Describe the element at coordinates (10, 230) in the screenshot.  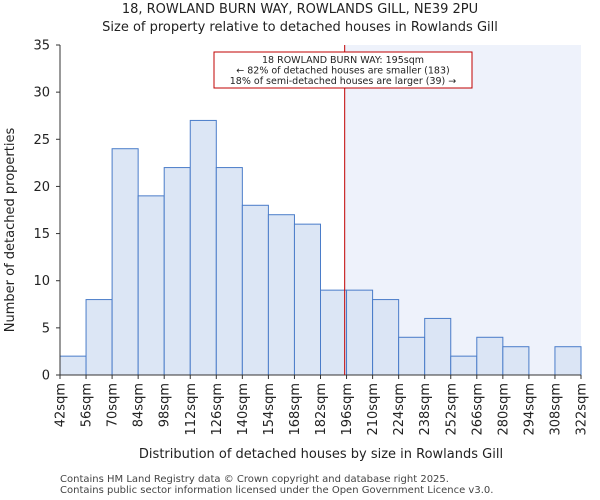
I see `y-axis-label: Number of detached properties` at that location.